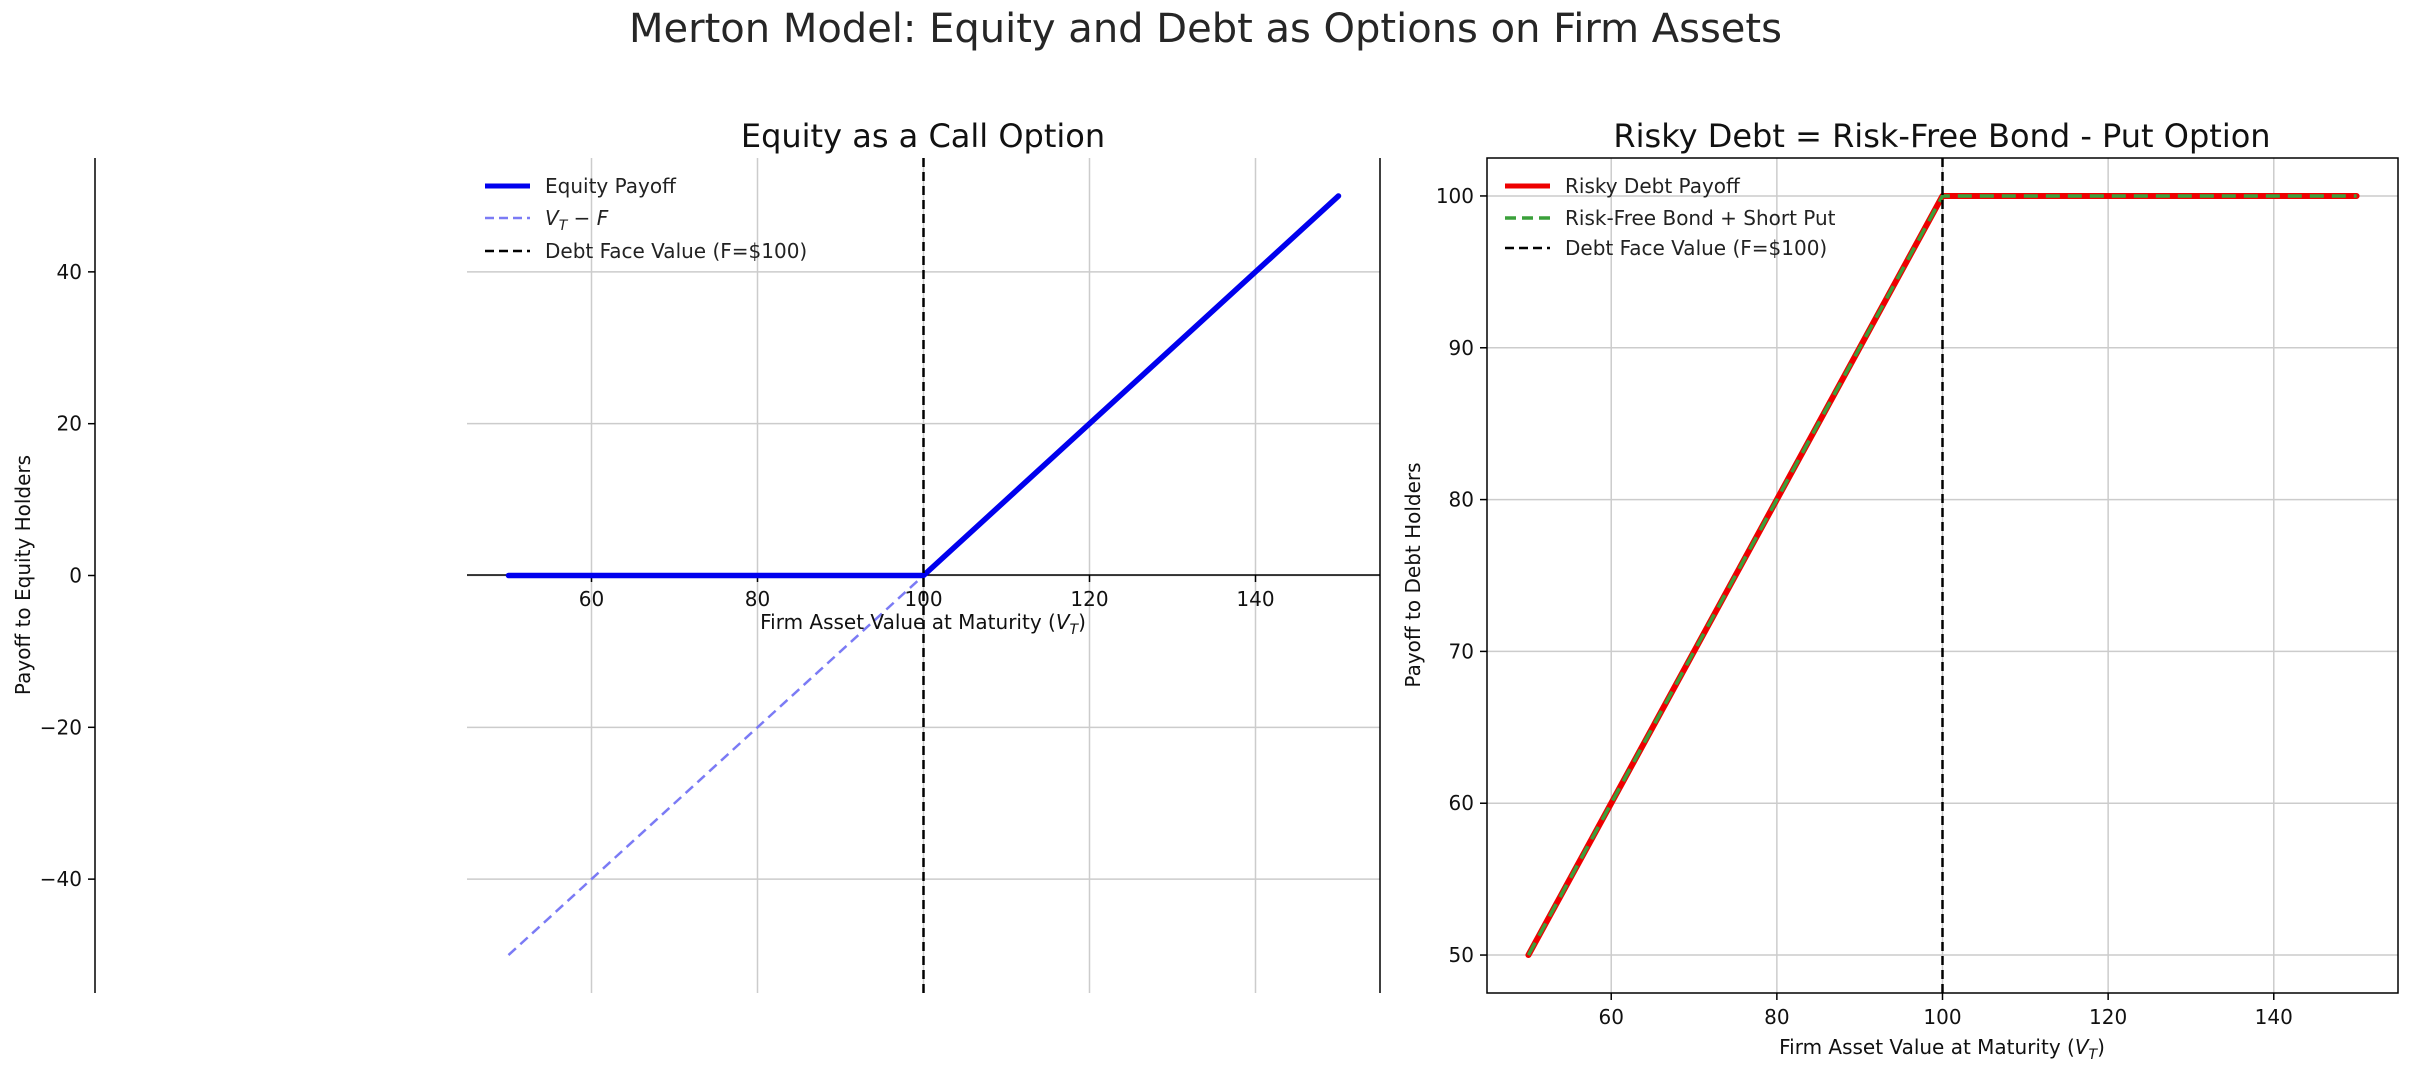 Image resolution: width=2411 pixels, height=1074 pixels. What do you see at coordinates (1461, 955) in the screenshot?
I see `debt-y-tick-label-0: 50` at bounding box center [1461, 955].